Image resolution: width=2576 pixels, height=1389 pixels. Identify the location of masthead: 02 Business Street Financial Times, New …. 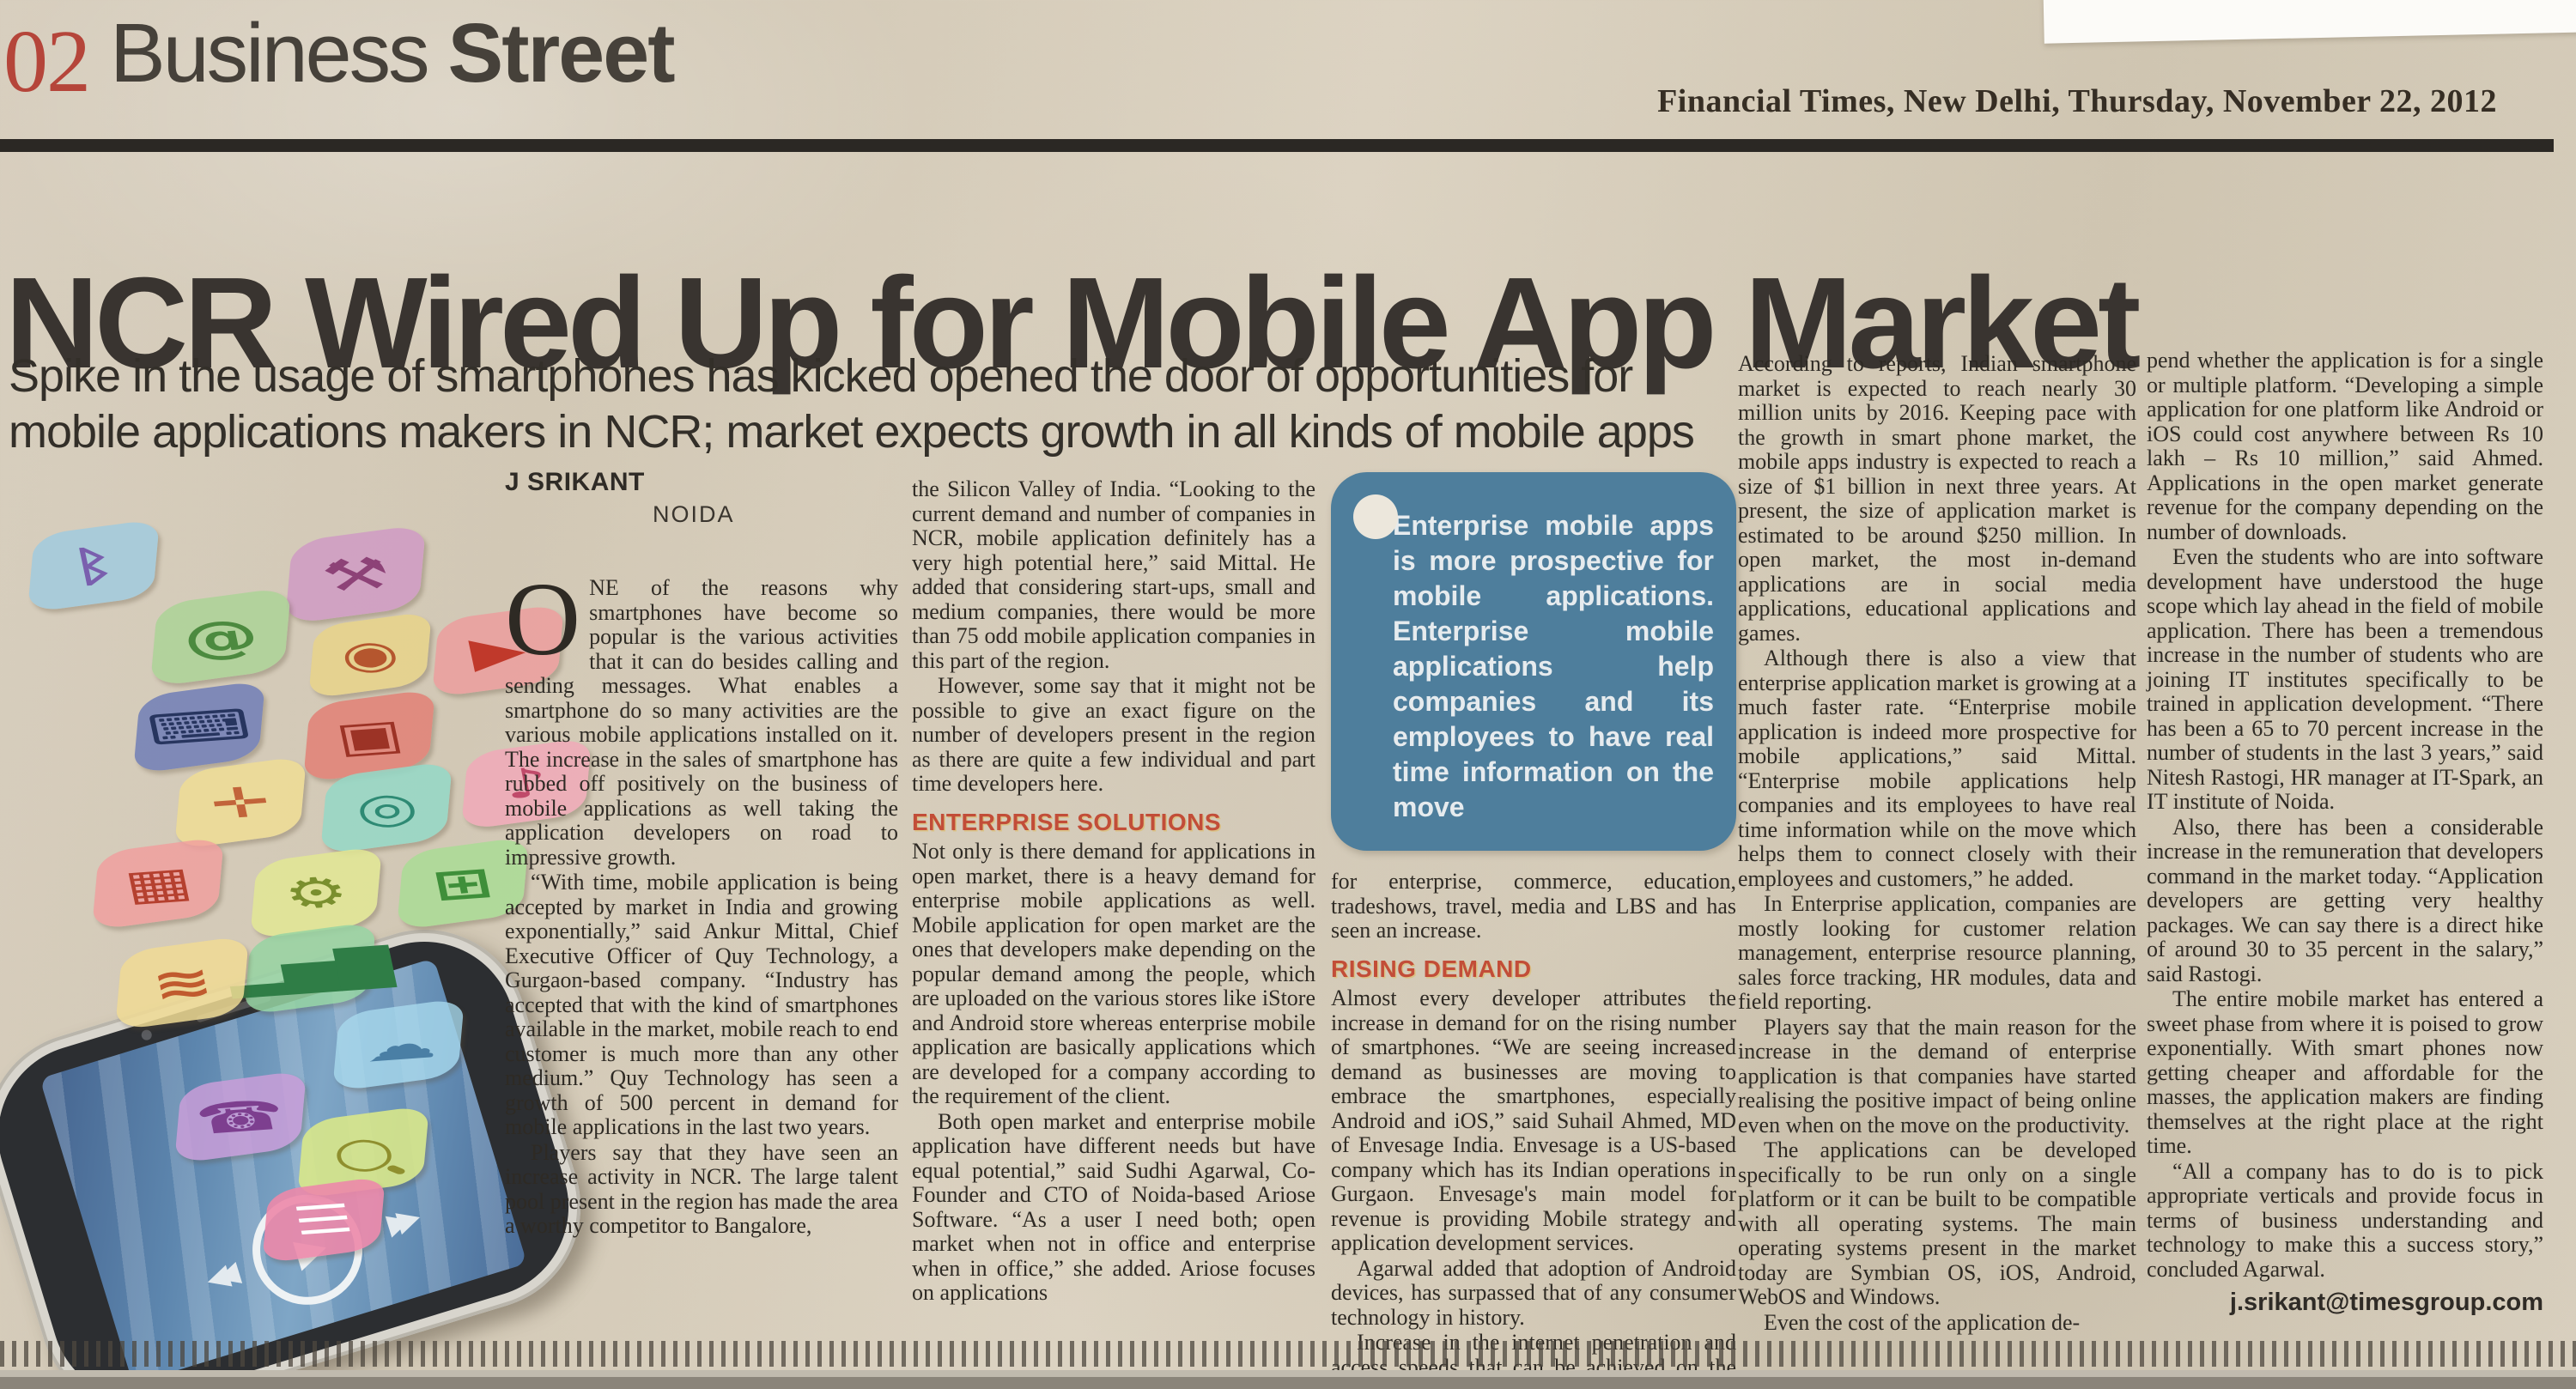
(1288, 69).